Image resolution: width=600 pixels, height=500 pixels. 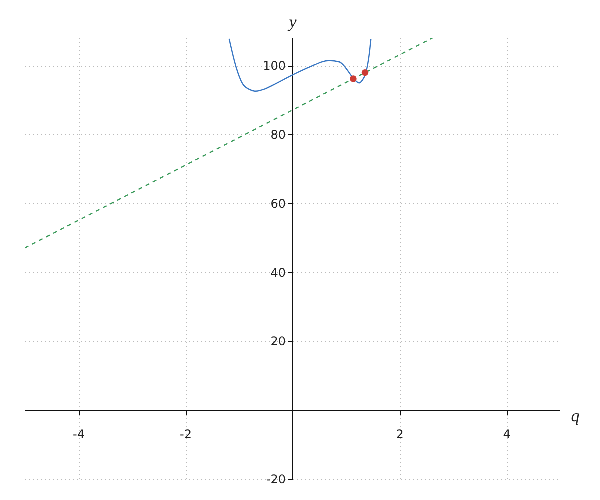 What do you see at coordinates (278, 135) in the screenshot?
I see `y-tick-label: 80` at bounding box center [278, 135].